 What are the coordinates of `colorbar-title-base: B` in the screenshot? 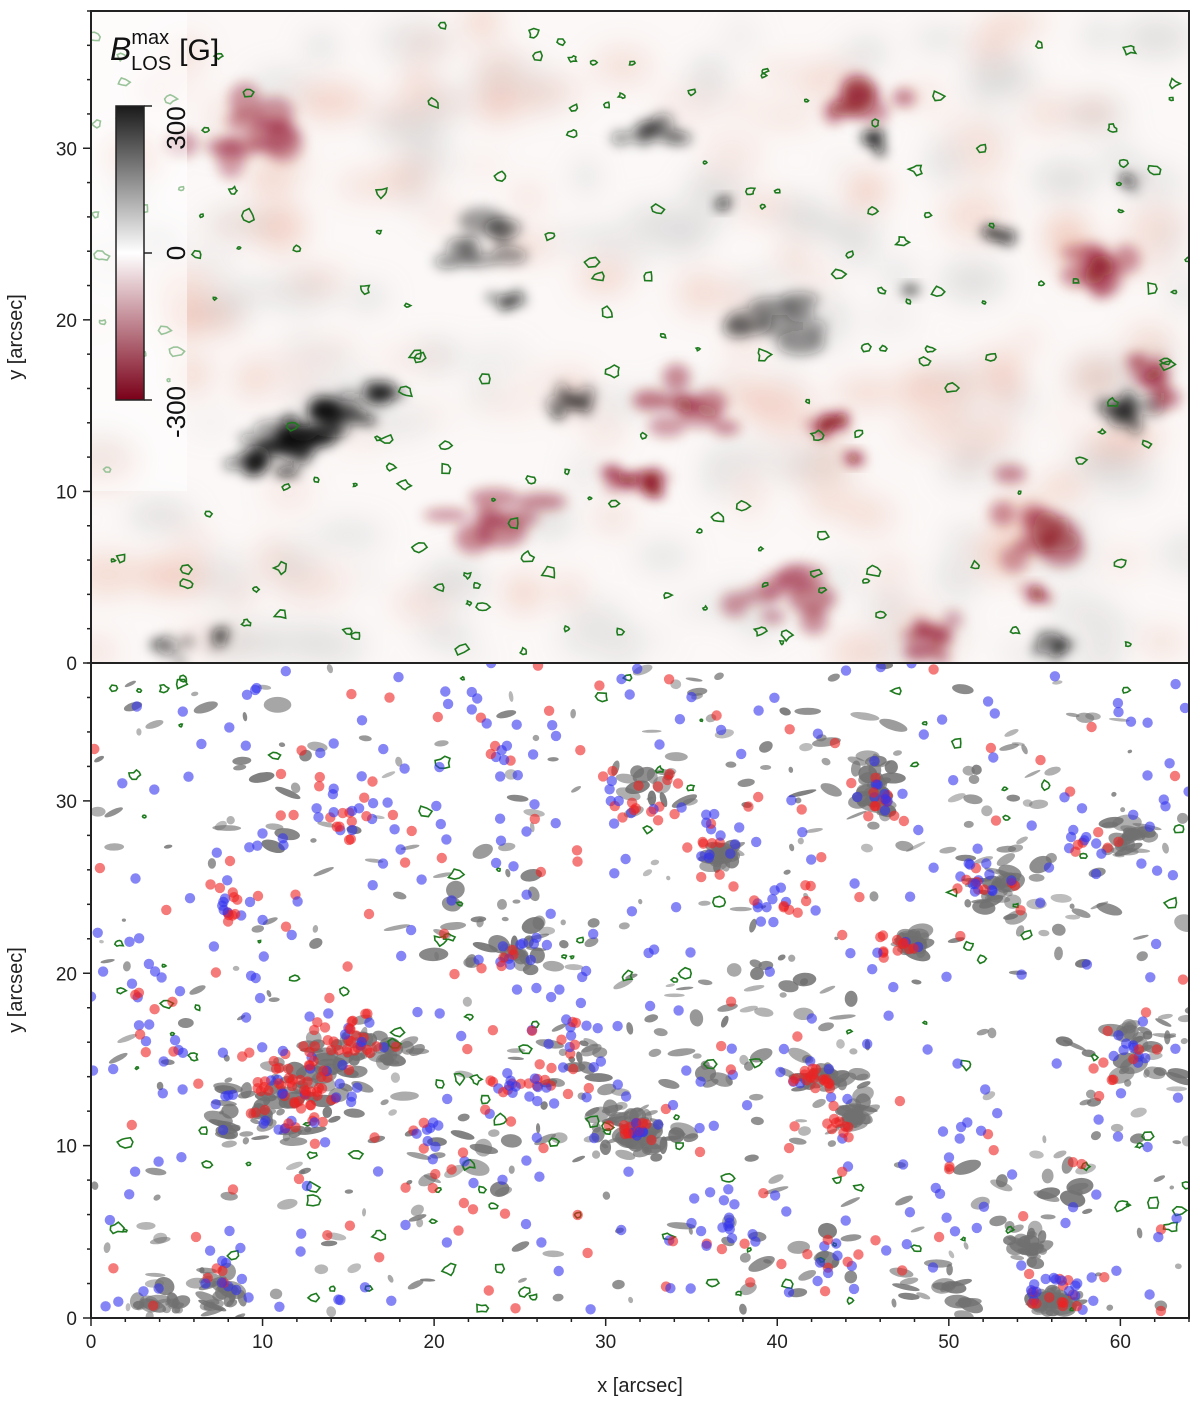 It's located at (120, 49).